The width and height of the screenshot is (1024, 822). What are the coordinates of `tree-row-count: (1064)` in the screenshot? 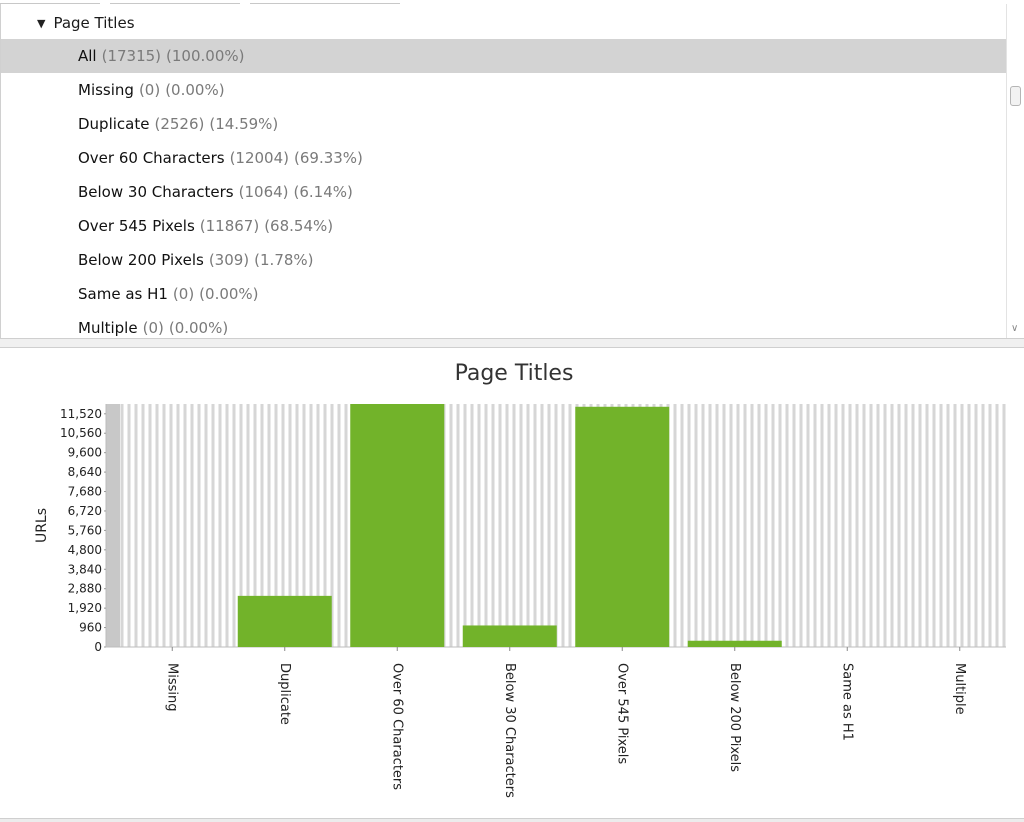 It's located at (263, 192).